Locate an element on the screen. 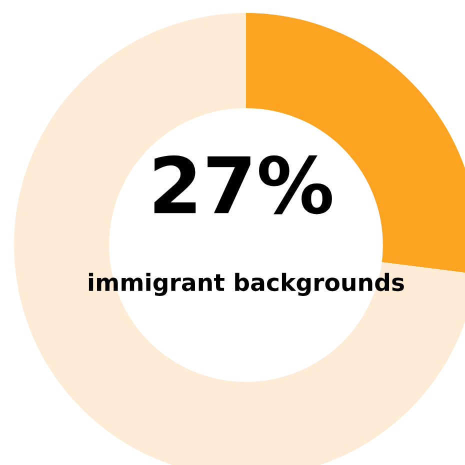 The height and width of the screenshot is (465, 465). text: immigrant backgrounds is located at coordinates (246, 284).